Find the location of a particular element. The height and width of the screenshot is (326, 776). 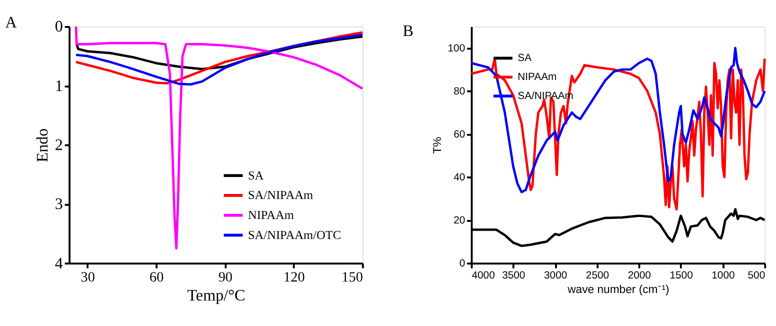

legend-label: SA/NIPAAm/OTC is located at coordinates (295, 235).